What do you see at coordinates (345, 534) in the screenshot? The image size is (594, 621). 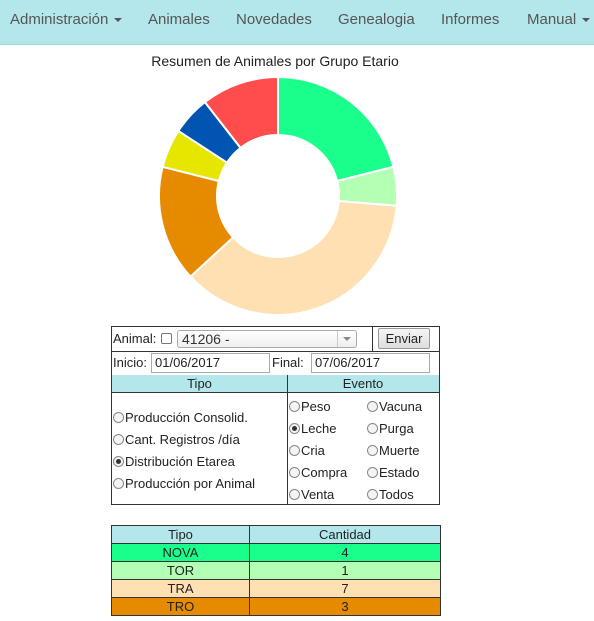 I see `column-header-cantidad: Cantidad` at bounding box center [345, 534].